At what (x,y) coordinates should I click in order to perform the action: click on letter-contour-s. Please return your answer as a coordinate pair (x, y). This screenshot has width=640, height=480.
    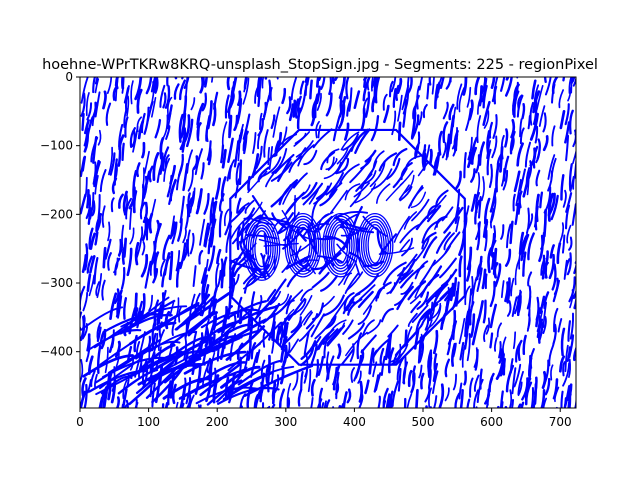
    Looking at the image, I should click on (261, 248).